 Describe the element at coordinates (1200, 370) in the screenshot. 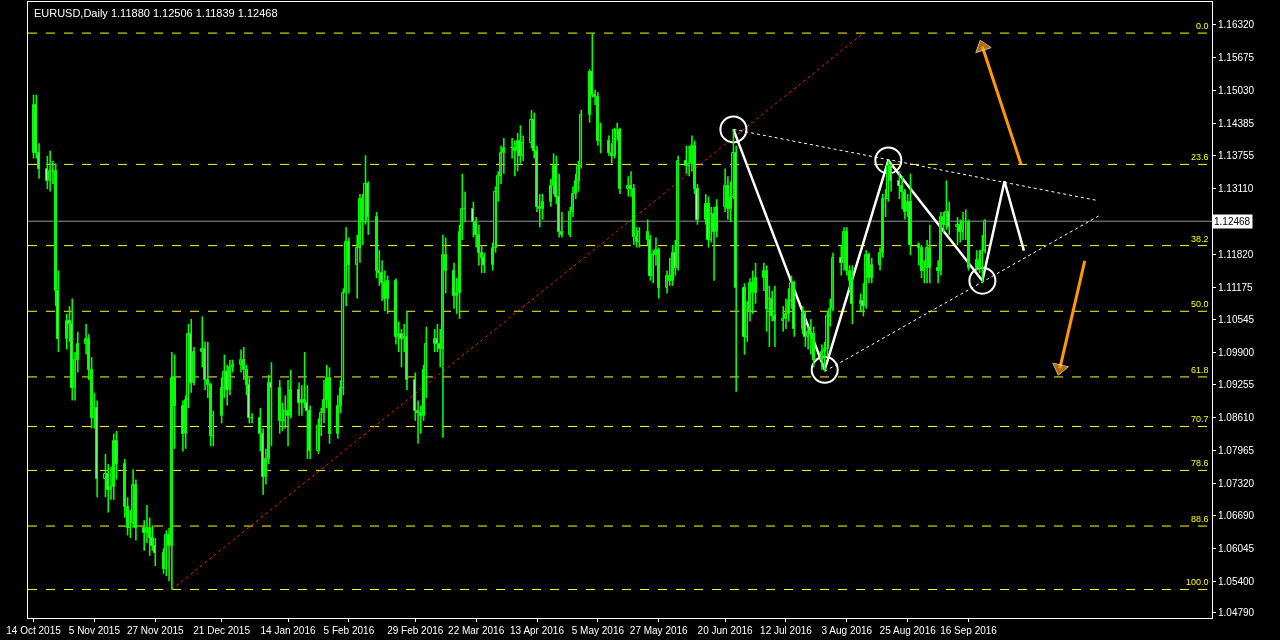

I see `ref-line-label: 61.8` at that location.